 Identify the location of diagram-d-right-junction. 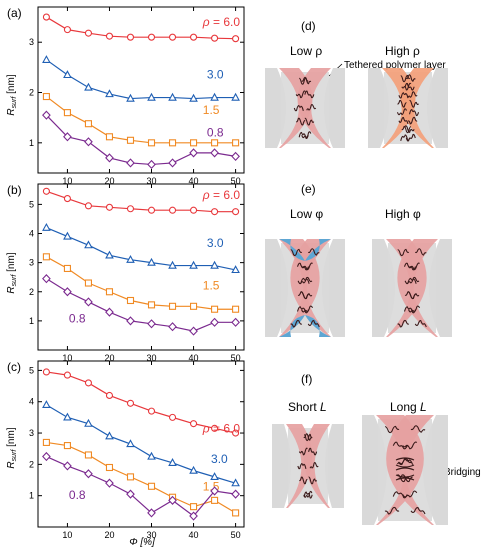
(408, 108).